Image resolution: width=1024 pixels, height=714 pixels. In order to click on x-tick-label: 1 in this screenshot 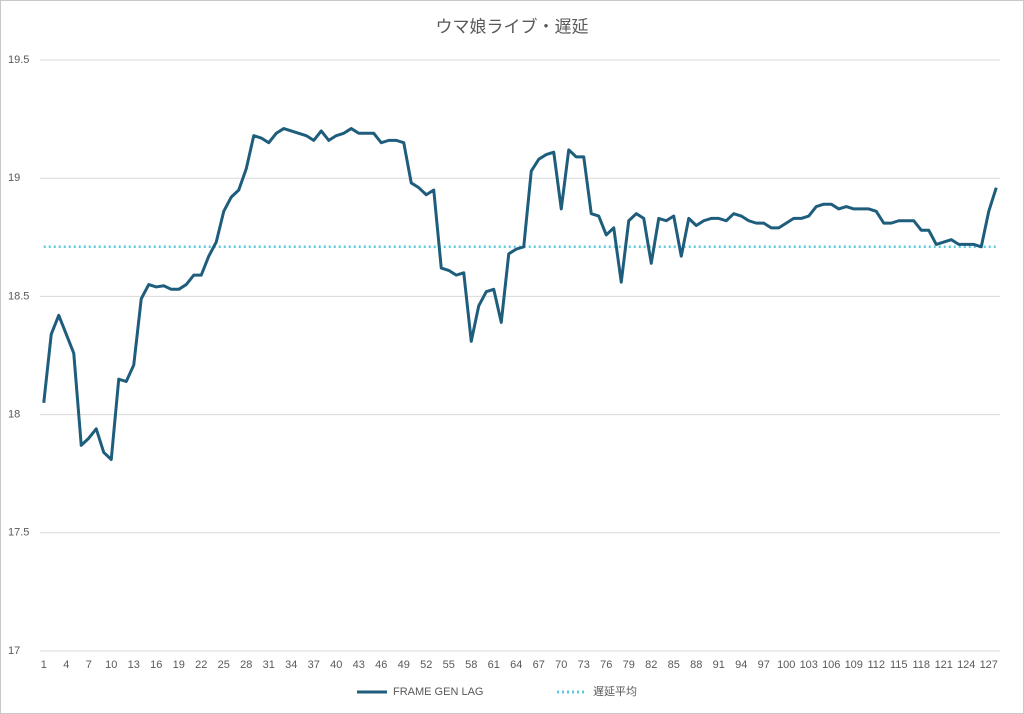, I will do `click(44, 665)`.